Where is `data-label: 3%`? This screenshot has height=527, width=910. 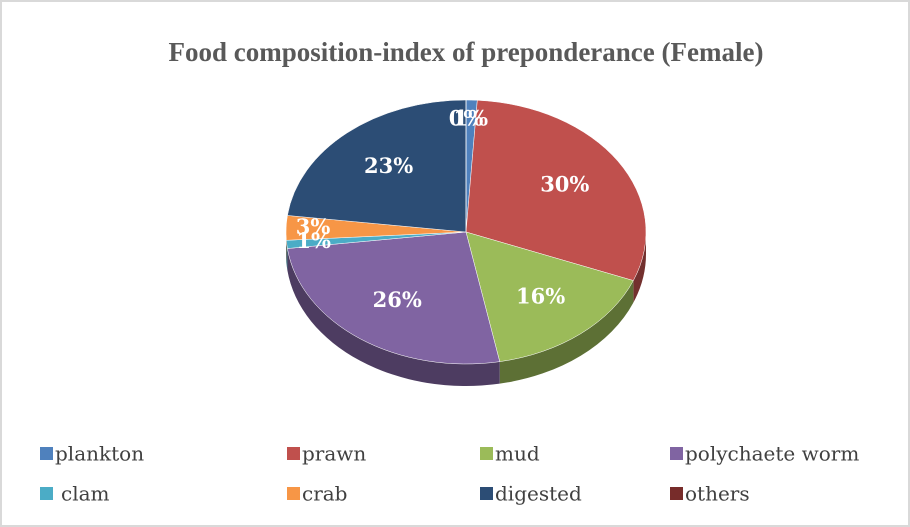 data-label: 3% is located at coordinates (313, 226).